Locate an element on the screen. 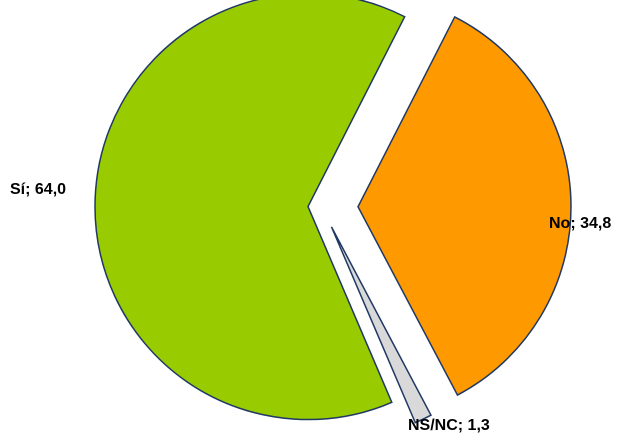 Image resolution: width=639 pixels, height=438 pixels. pie-slice-ns-nc is located at coordinates (381, 325).